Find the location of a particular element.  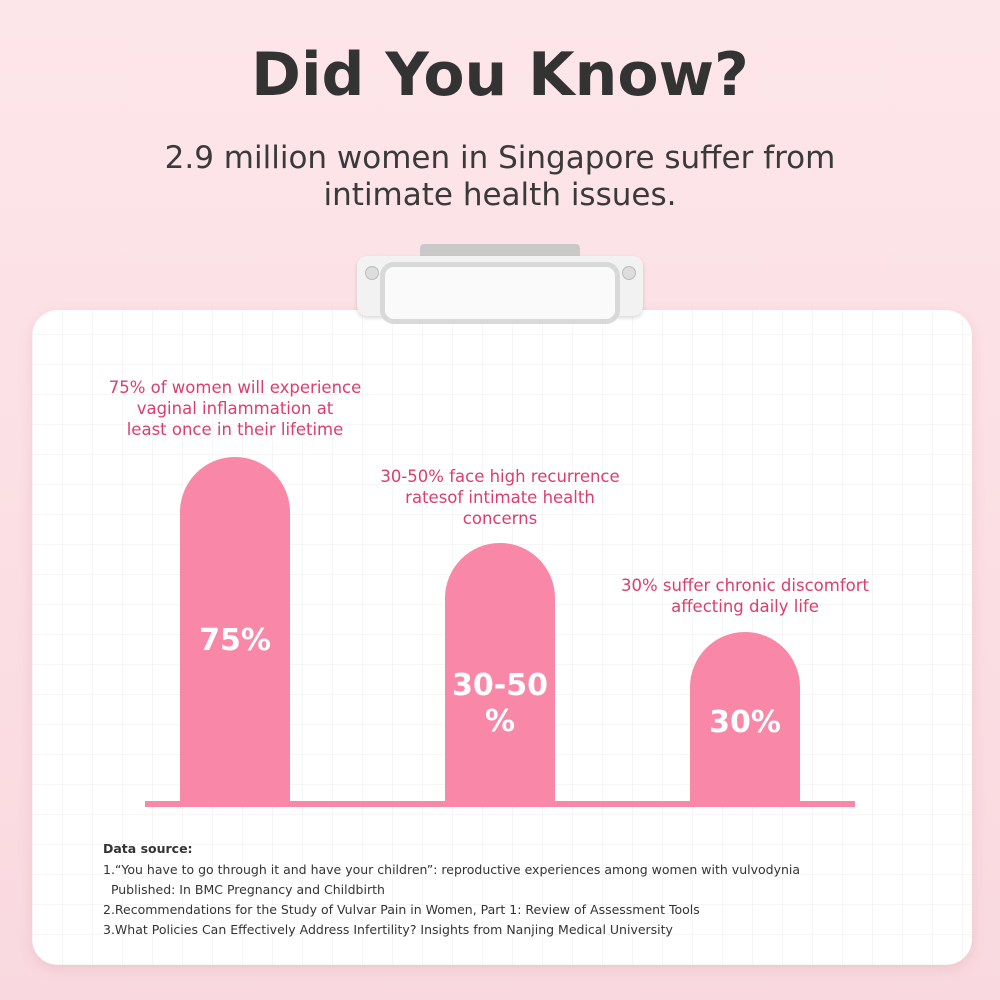

bar-label-line: 30-50 is located at coordinates (500, 685).